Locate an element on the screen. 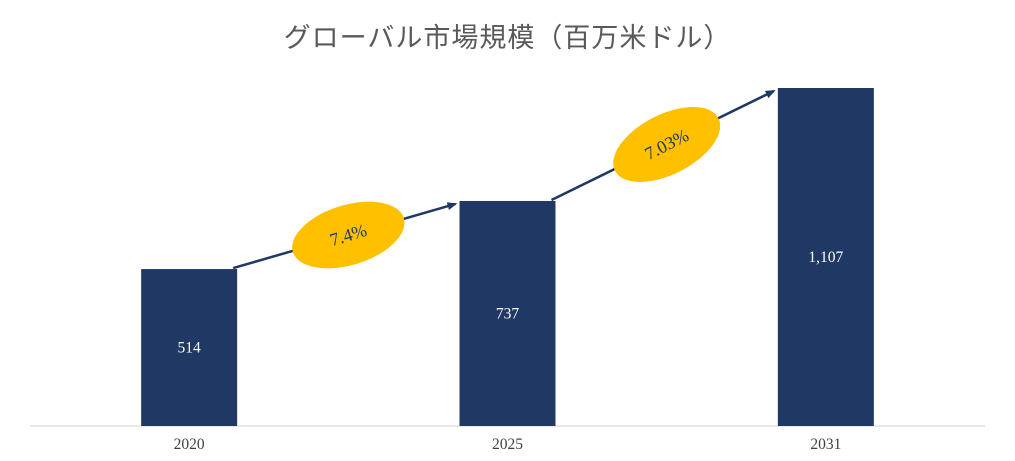 The height and width of the screenshot is (461, 1015). bar-2025 is located at coordinates (507, 313).